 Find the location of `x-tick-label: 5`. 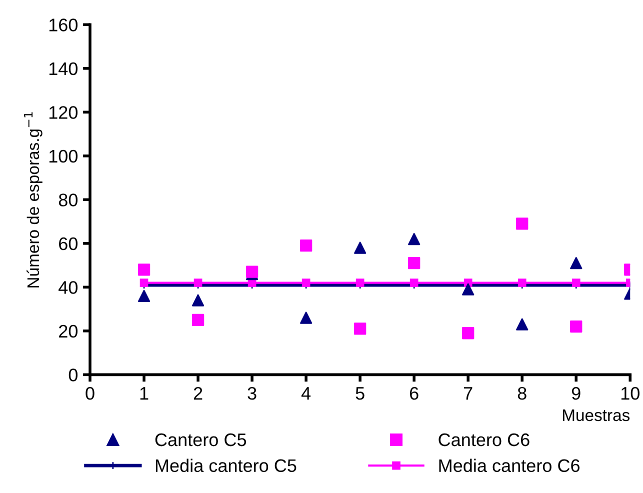

x-tick-label: 5 is located at coordinates (360, 393).